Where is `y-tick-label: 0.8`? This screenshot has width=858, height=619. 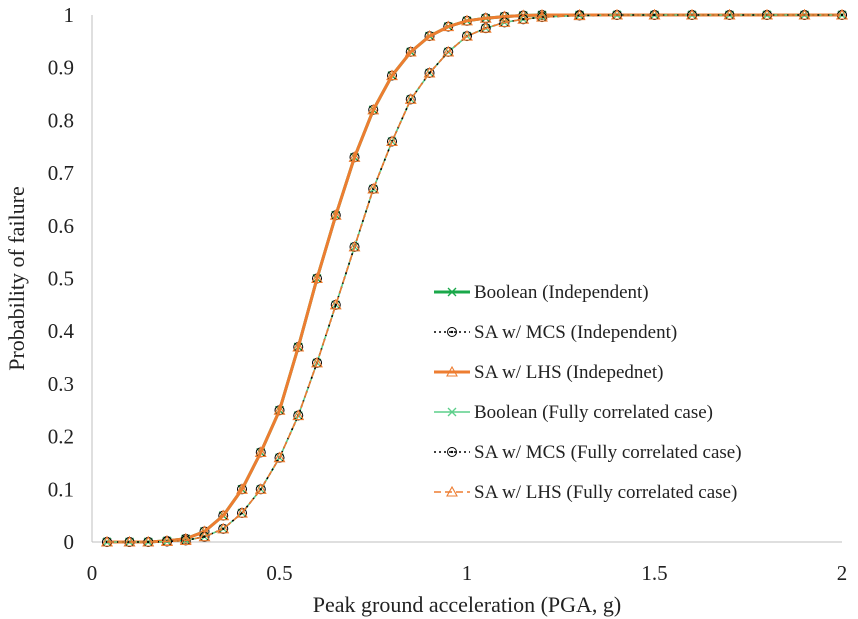
y-tick-label: 0.8 is located at coordinates (61, 120).